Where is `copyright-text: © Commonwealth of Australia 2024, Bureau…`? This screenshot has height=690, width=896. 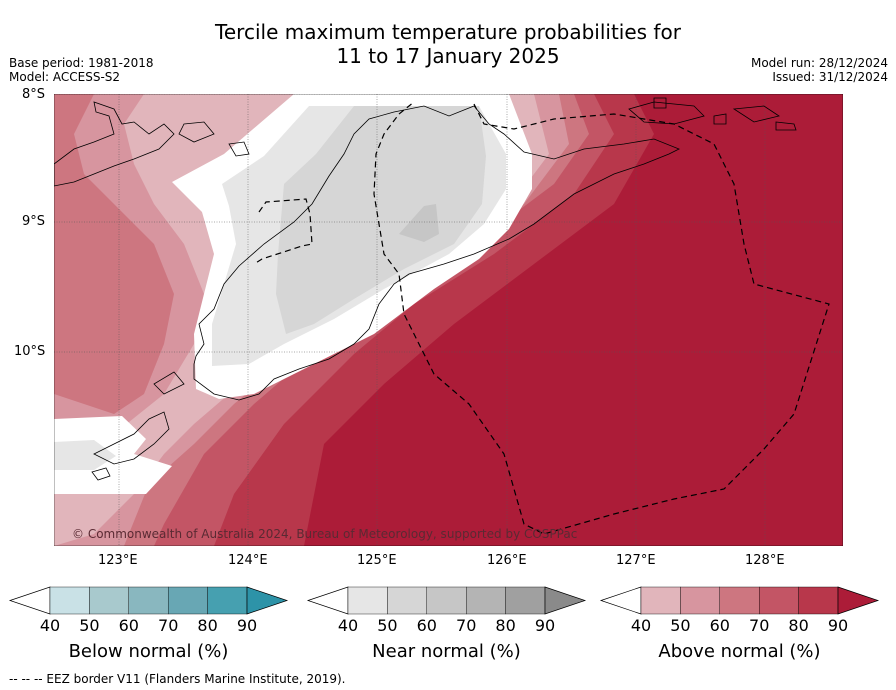 copyright-text: © Commonwealth of Australia 2024, Bureau… is located at coordinates (324, 534).